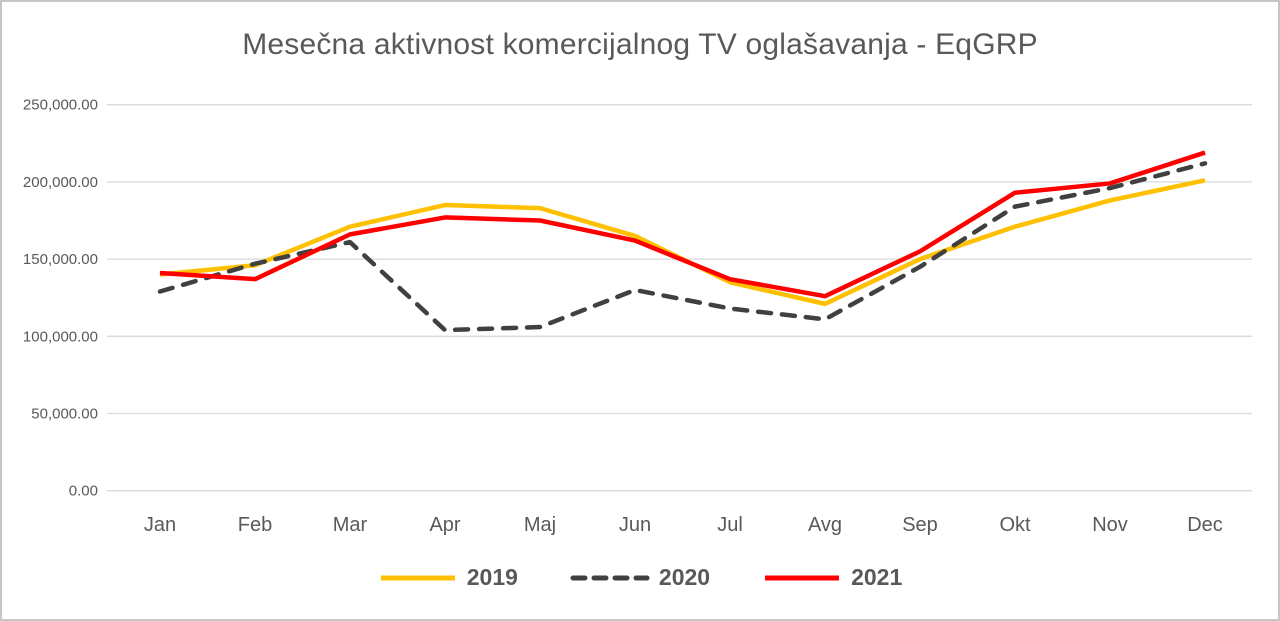  What do you see at coordinates (877, 577) in the screenshot?
I see `legend-label-2021: 2021` at bounding box center [877, 577].